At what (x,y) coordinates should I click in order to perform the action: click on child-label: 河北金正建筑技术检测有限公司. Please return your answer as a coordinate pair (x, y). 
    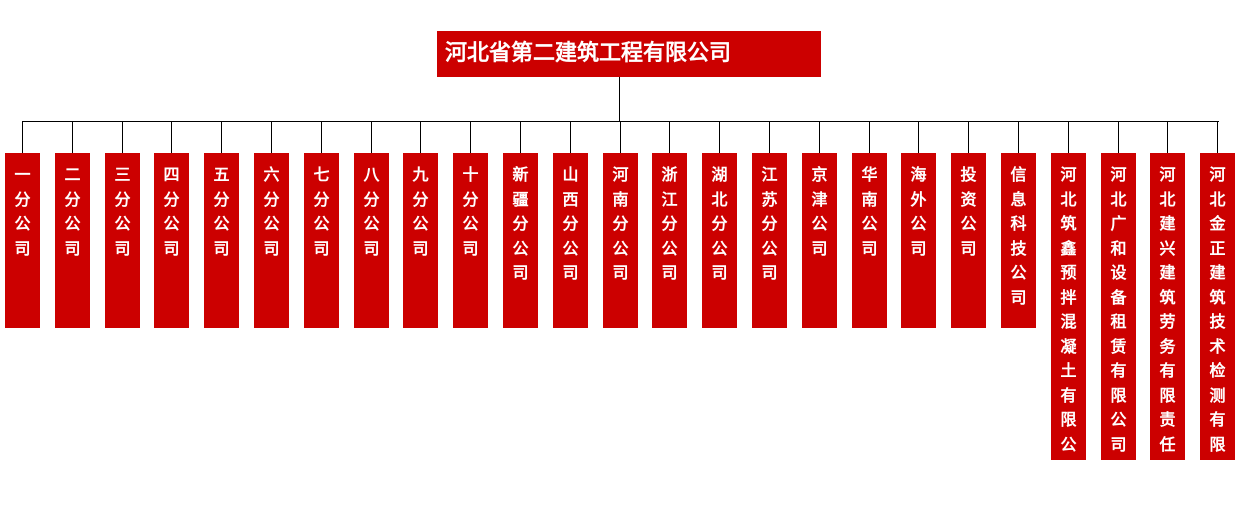
    Looking at the image, I should click on (1217, 334).